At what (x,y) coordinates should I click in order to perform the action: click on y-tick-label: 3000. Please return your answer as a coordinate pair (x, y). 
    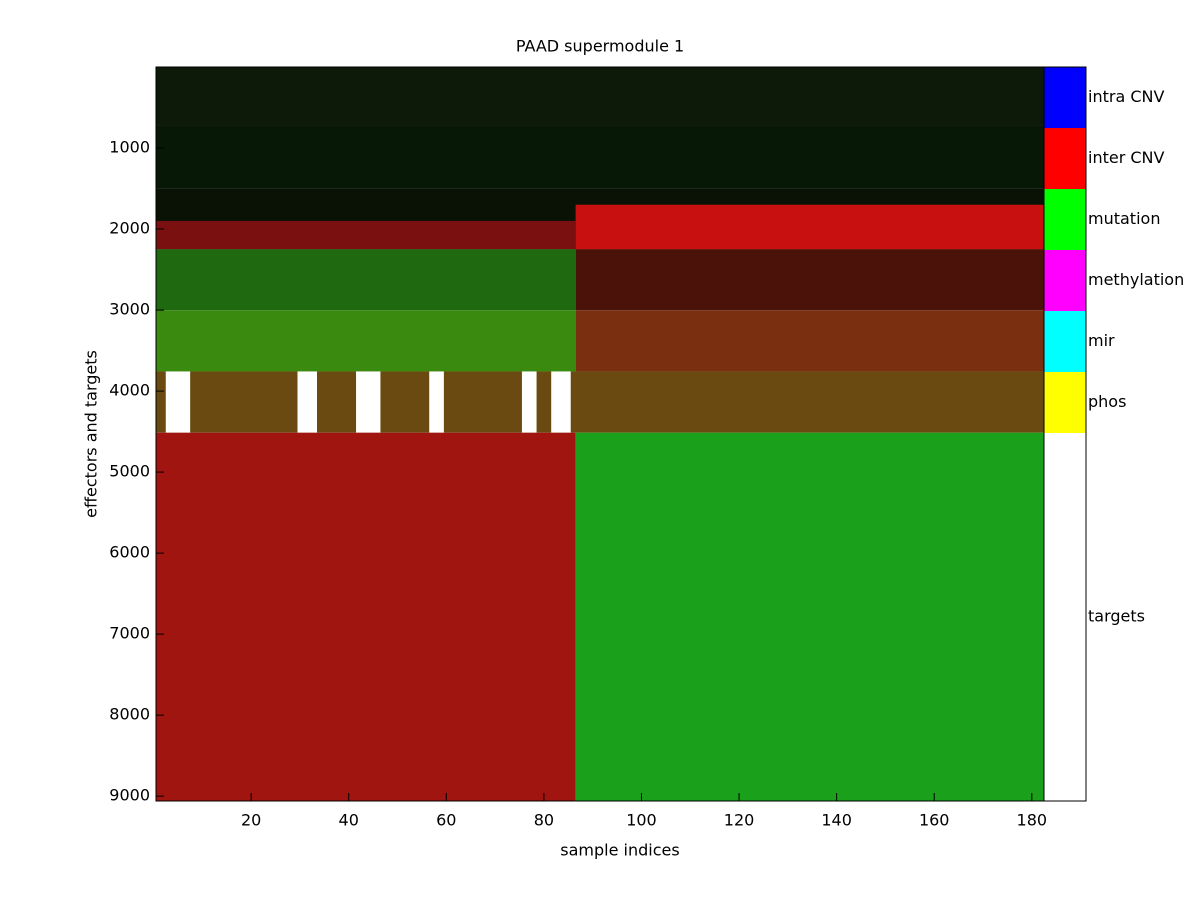
    Looking at the image, I should click on (129, 309).